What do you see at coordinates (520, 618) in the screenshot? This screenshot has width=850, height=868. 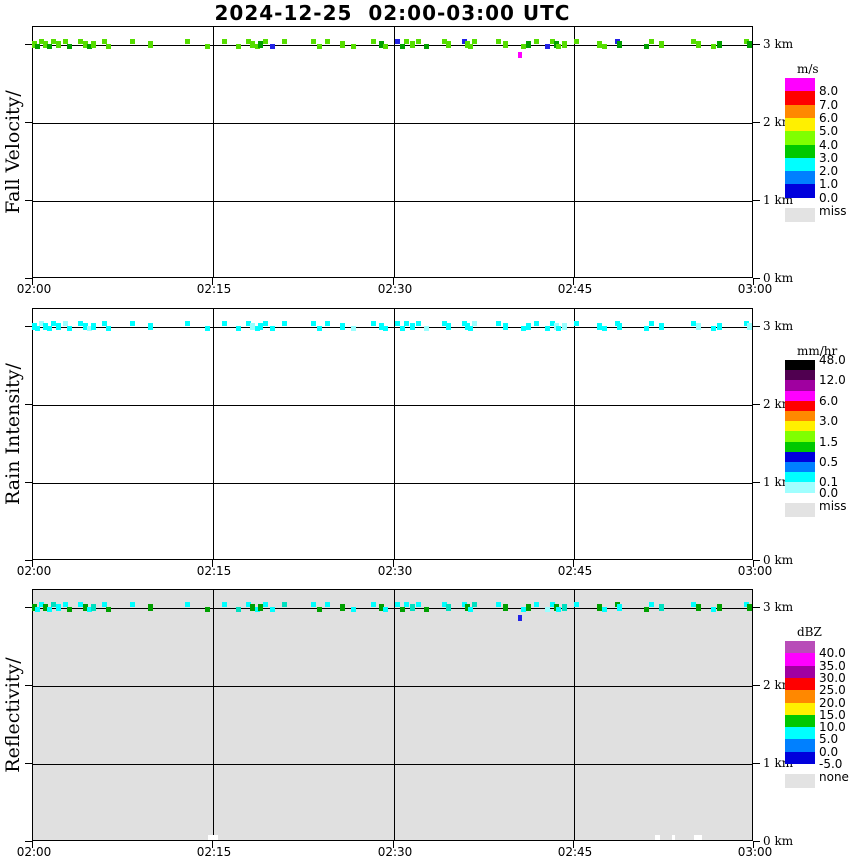 I see `data-point-outlier` at bounding box center [520, 618].